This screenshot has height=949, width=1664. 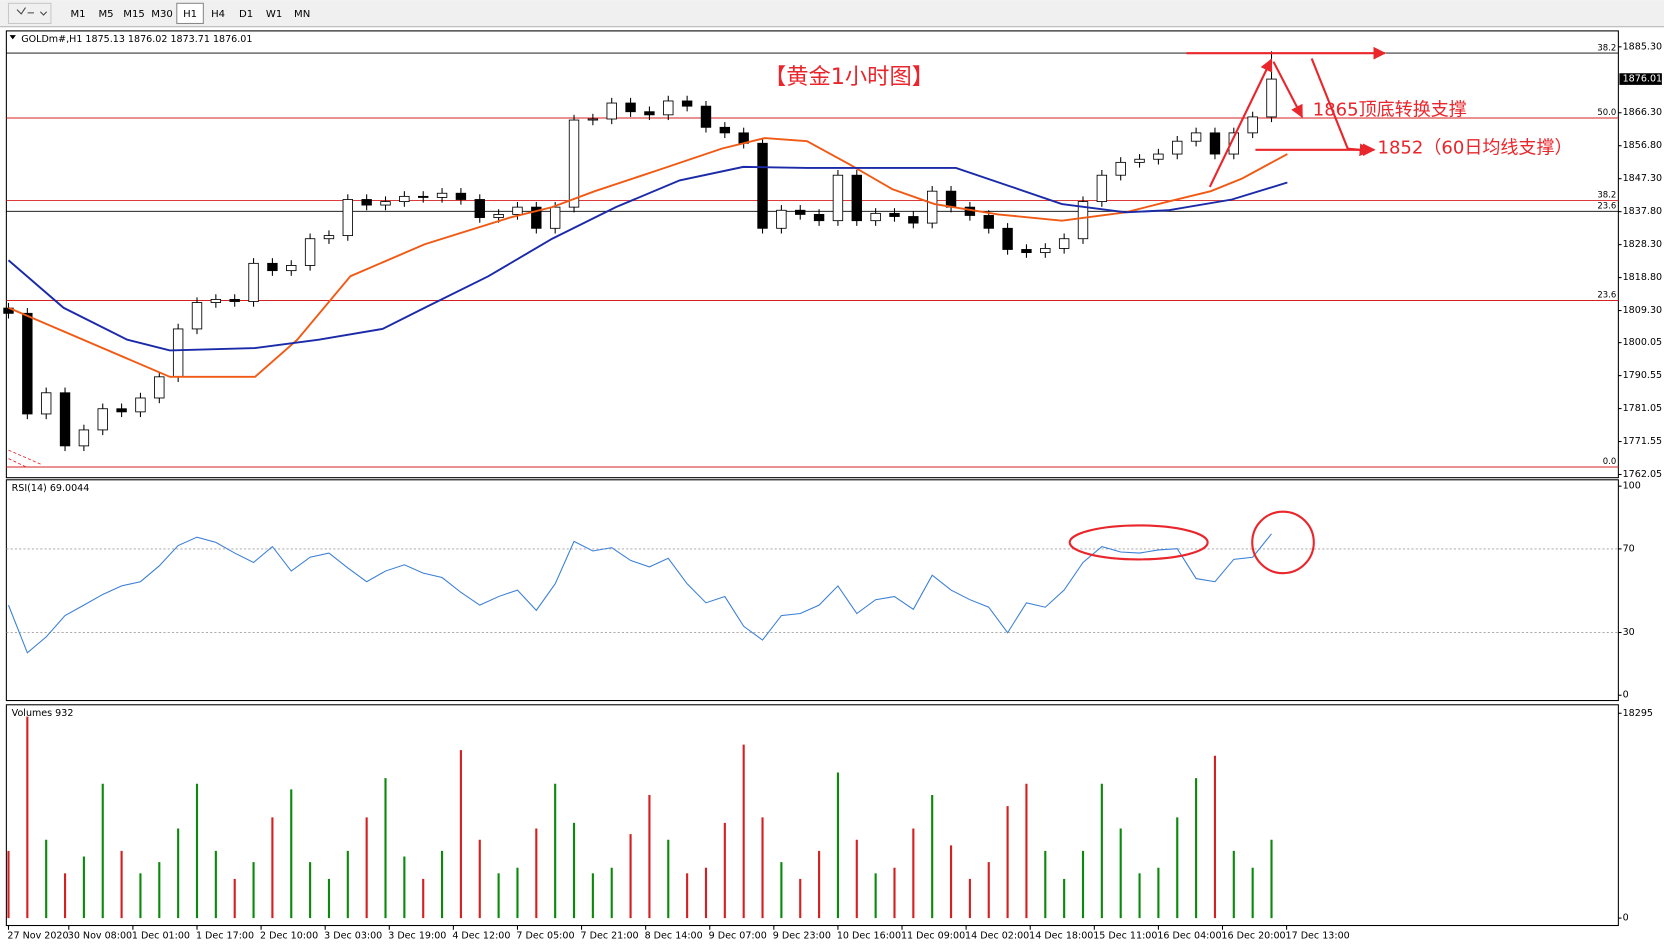 What do you see at coordinates (25, 458) in the screenshot?
I see `drawing-dashes` at bounding box center [25, 458].